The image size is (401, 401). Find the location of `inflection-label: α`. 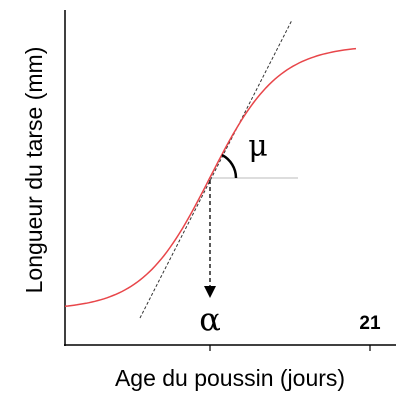

inflection-label: α is located at coordinates (210, 320).